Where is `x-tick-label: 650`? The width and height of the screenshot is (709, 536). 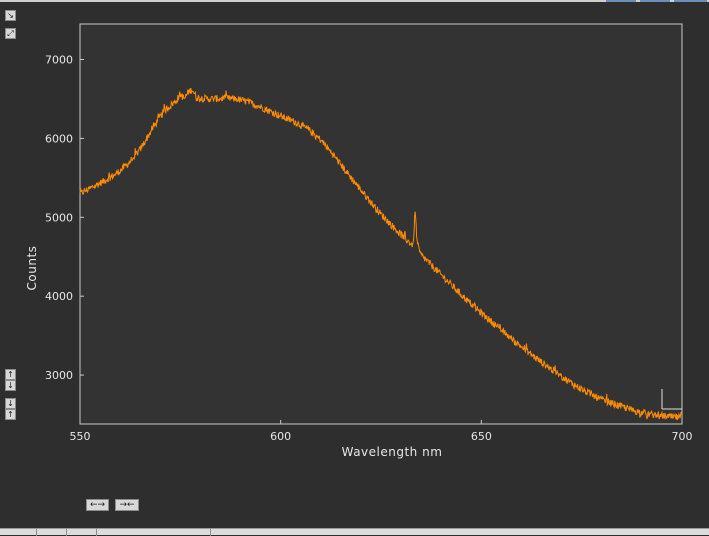 x-tick-label: 650 is located at coordinates (481, 436).